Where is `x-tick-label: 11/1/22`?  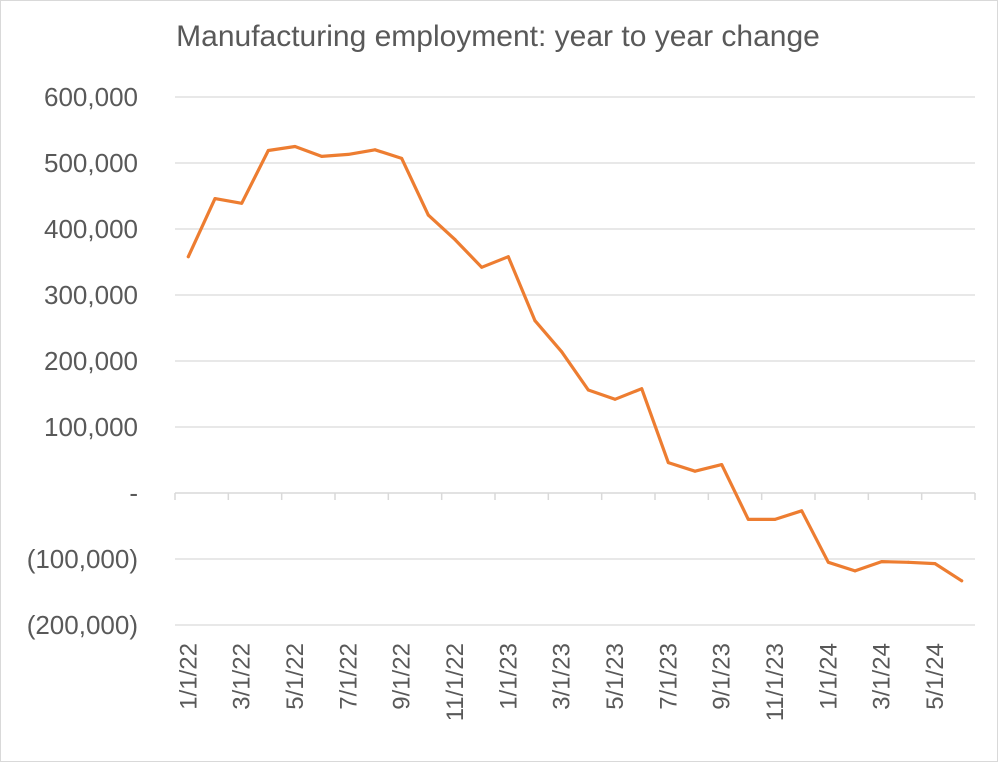 x-tick-label: 11/1/22 is located at coordinates (455, 682).